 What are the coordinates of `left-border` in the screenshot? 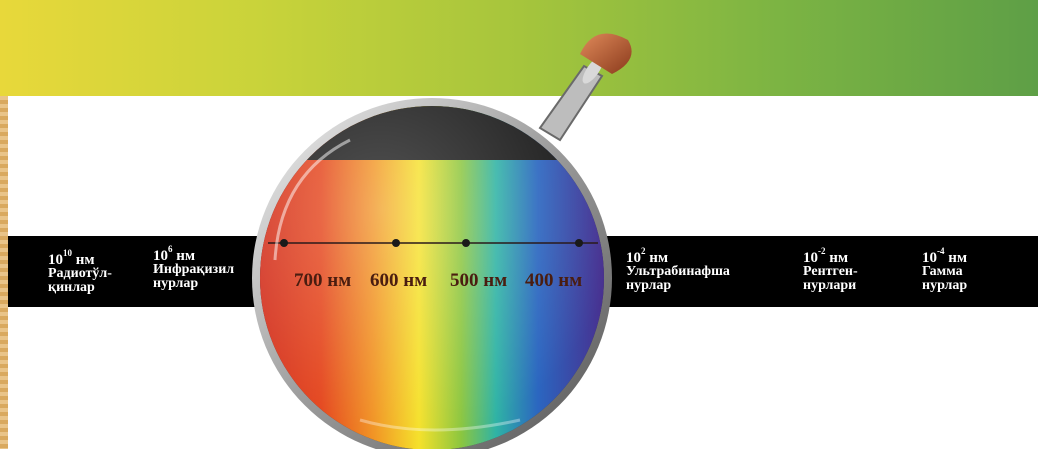 It's located at (4, 224).